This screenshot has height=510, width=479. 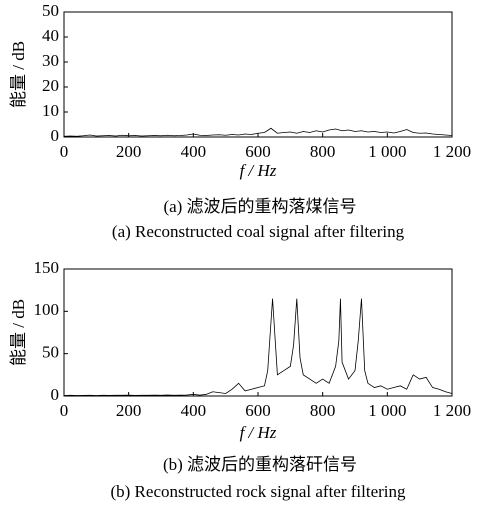 What do you see at coordinates (50, 110) in the screenshot?
I see `y-tick-label: 10` at bounding box center [50, 110].